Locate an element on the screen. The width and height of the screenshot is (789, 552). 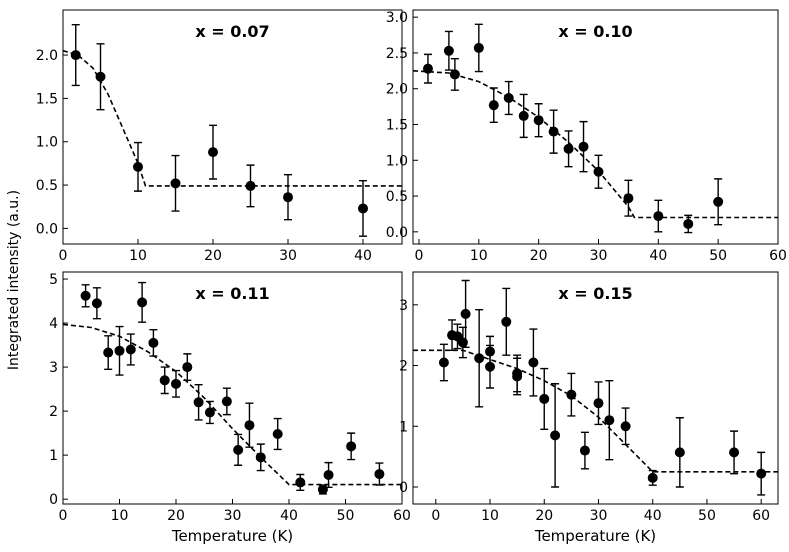
y-tick-label: 4 is located at coordinates (53, 324).